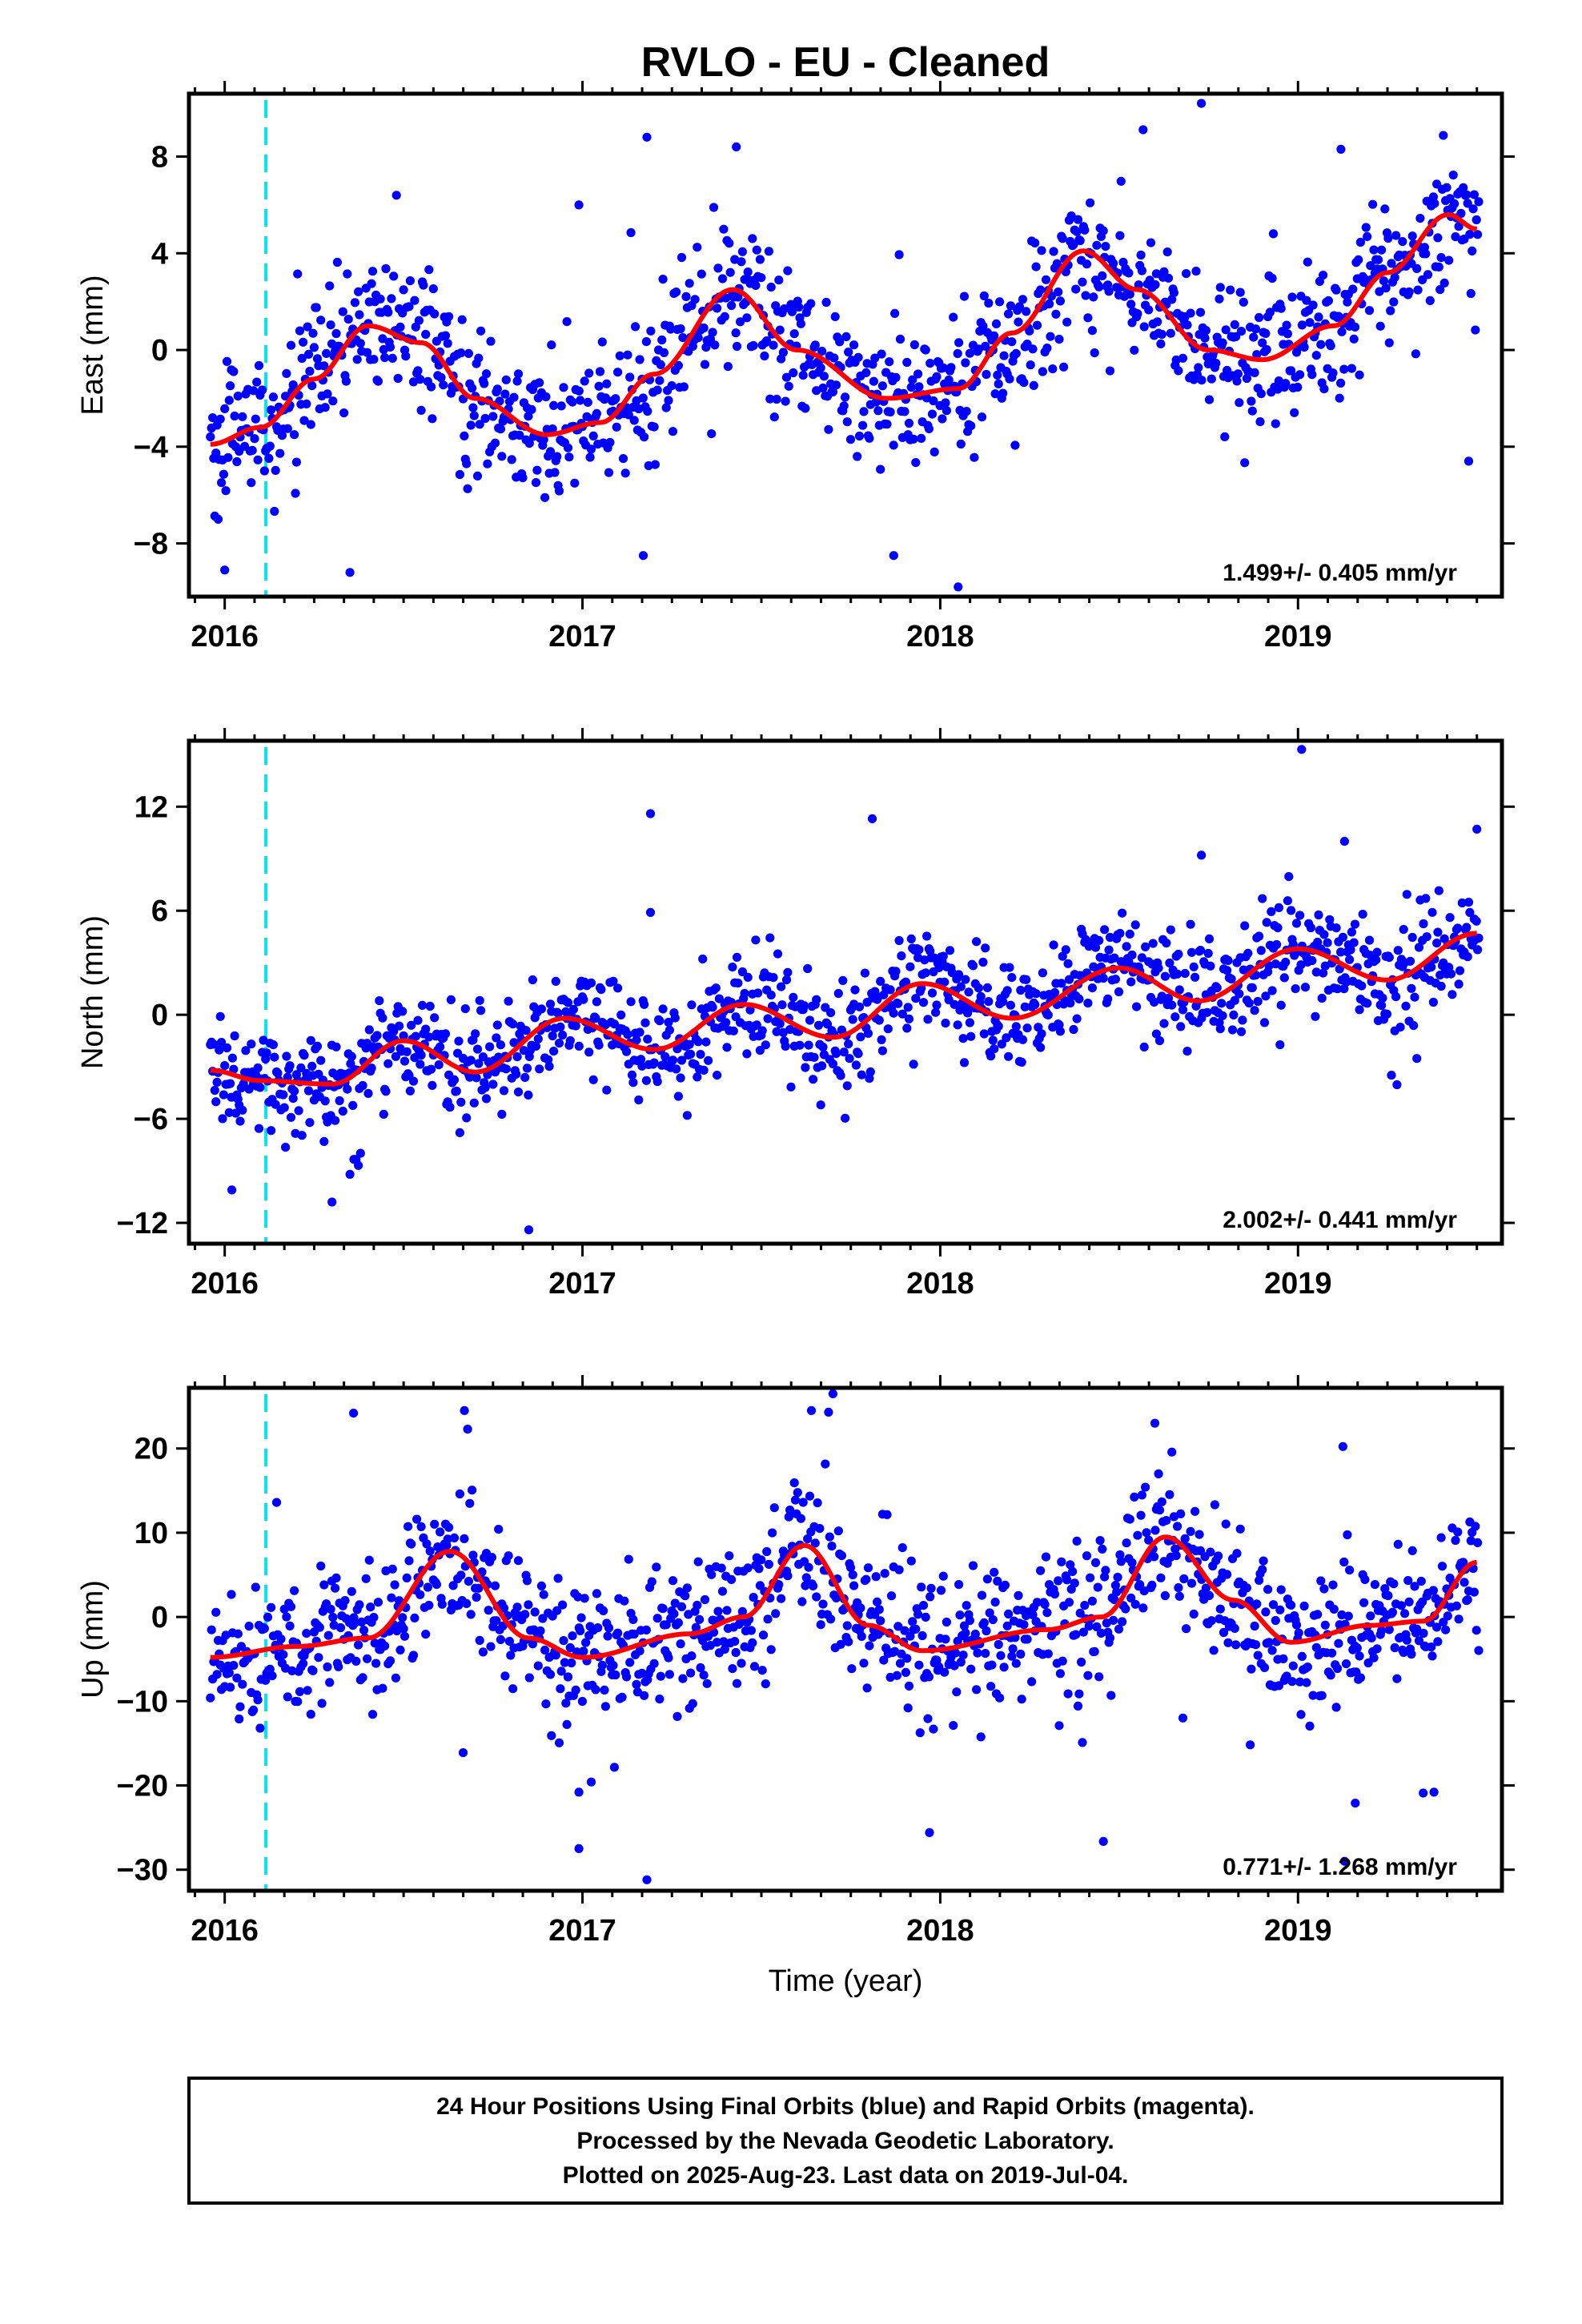  Describe the element at coordinates (159, 351) in the screenshot. I see `y-tick-label: 0` at that location.